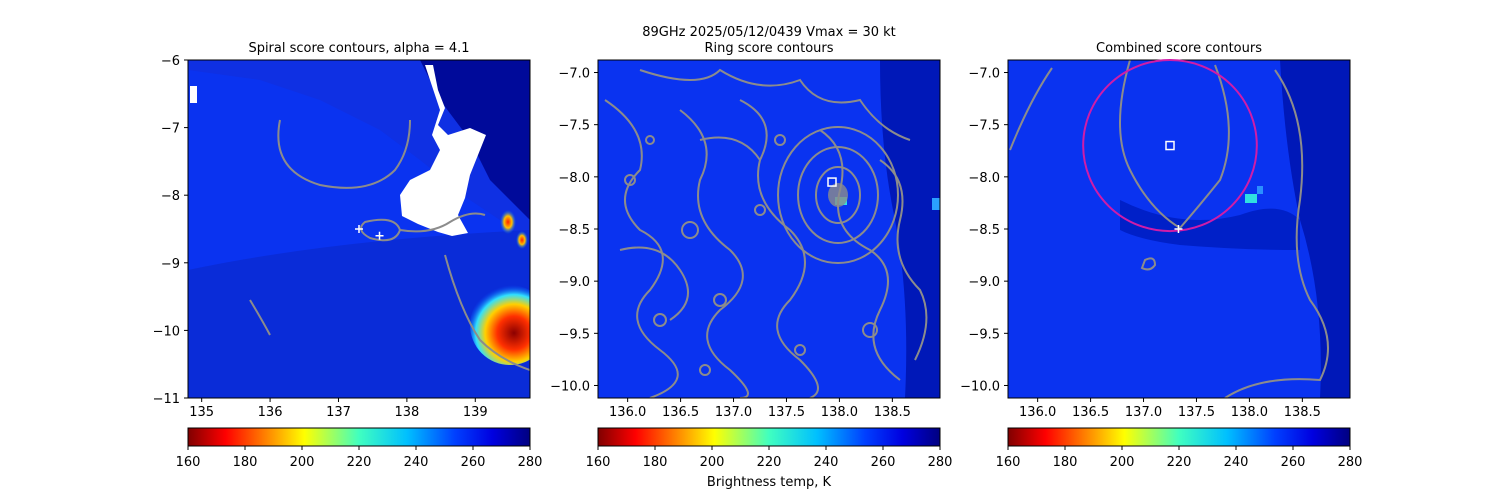  I want to click on radius-circle, so click(1170, 146).